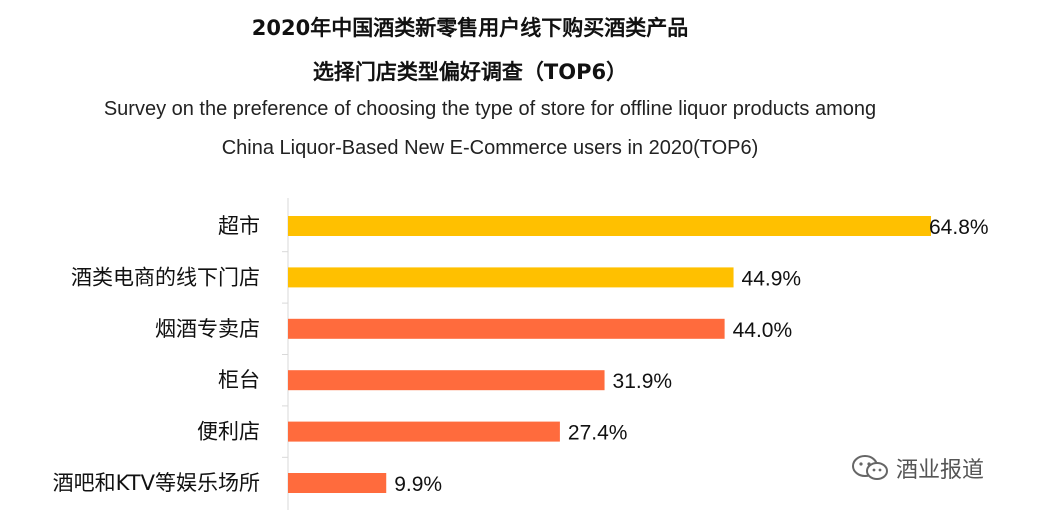  What do you see at coordinates (643, 381) in the screenshot?
I see `value-label: 31.9%` at bounding box center [643, 381].